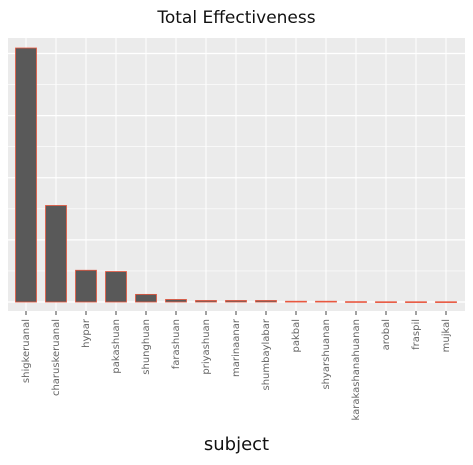 Image resolution: width=473 pixels, height=465 pixels. I want to click on x-tick-label: farashuan, so click(176, 344).